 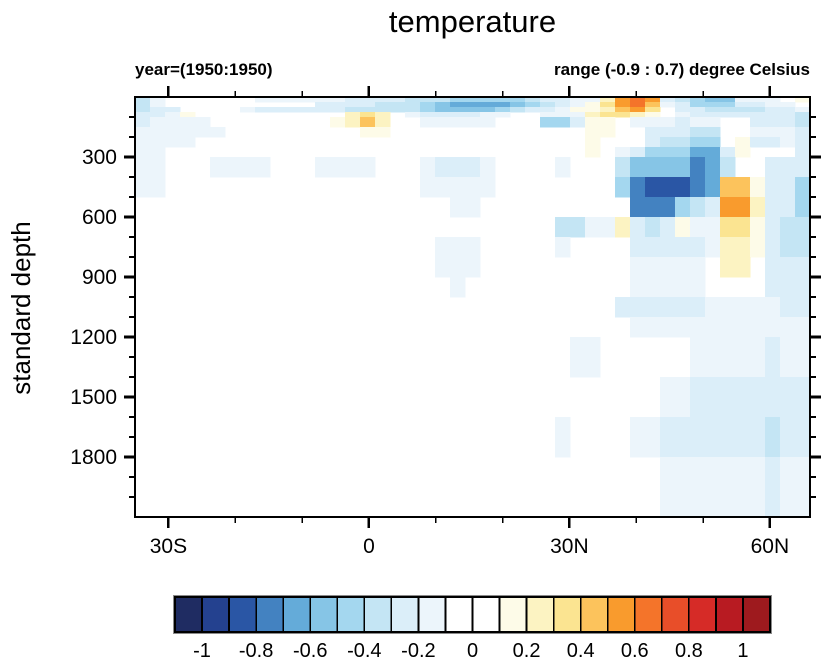 I want to click on y-tick-label: 600, so click(x=99, y=217).